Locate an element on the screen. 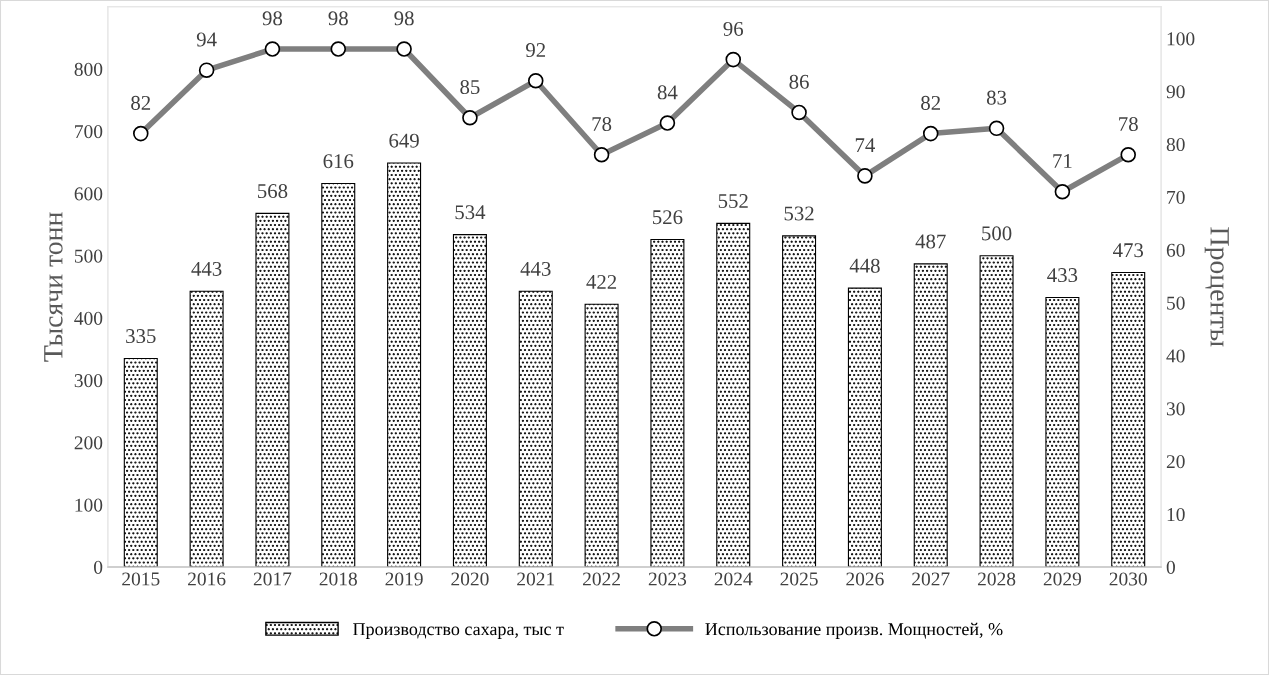  y2-tick-label: 100 is located at coordinates (1181, 39).